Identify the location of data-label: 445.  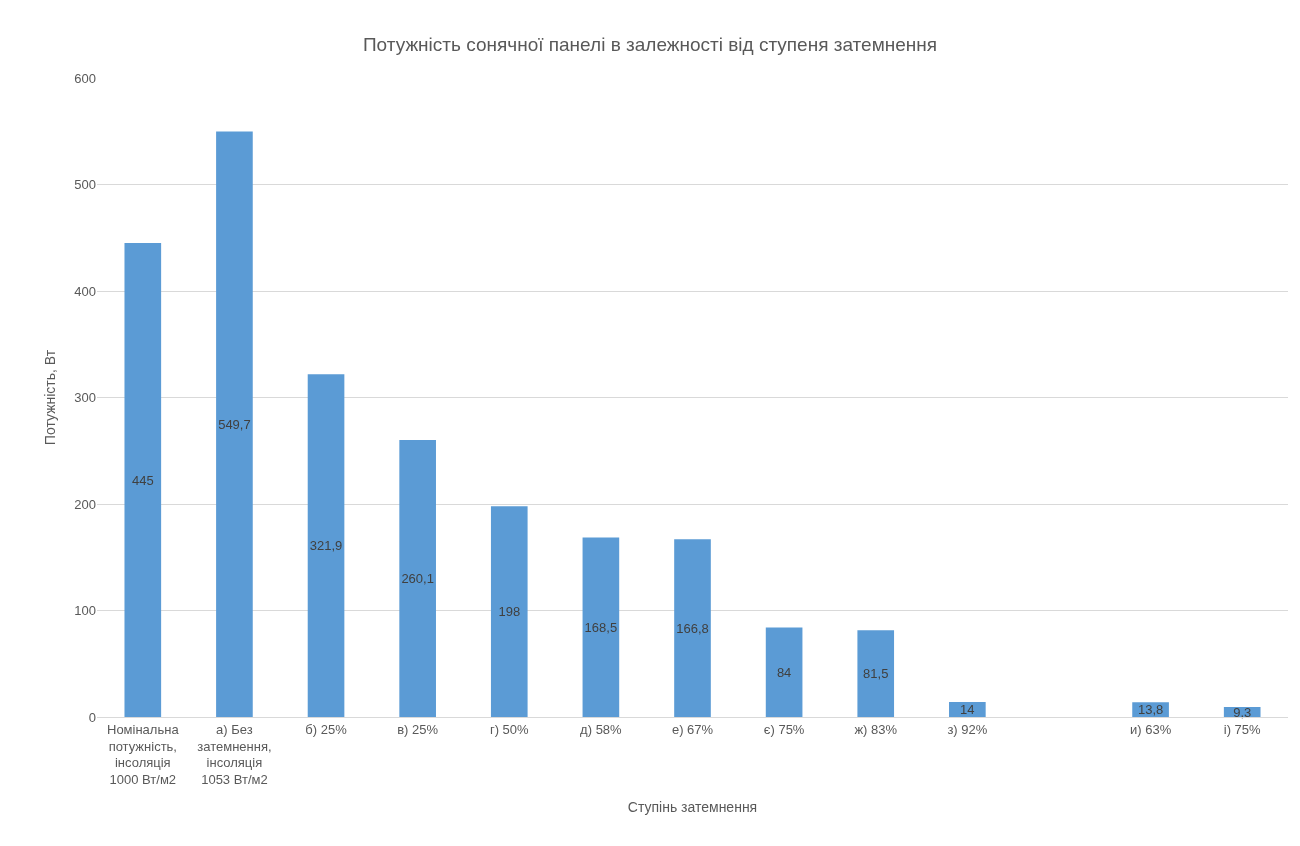
(142, 480).